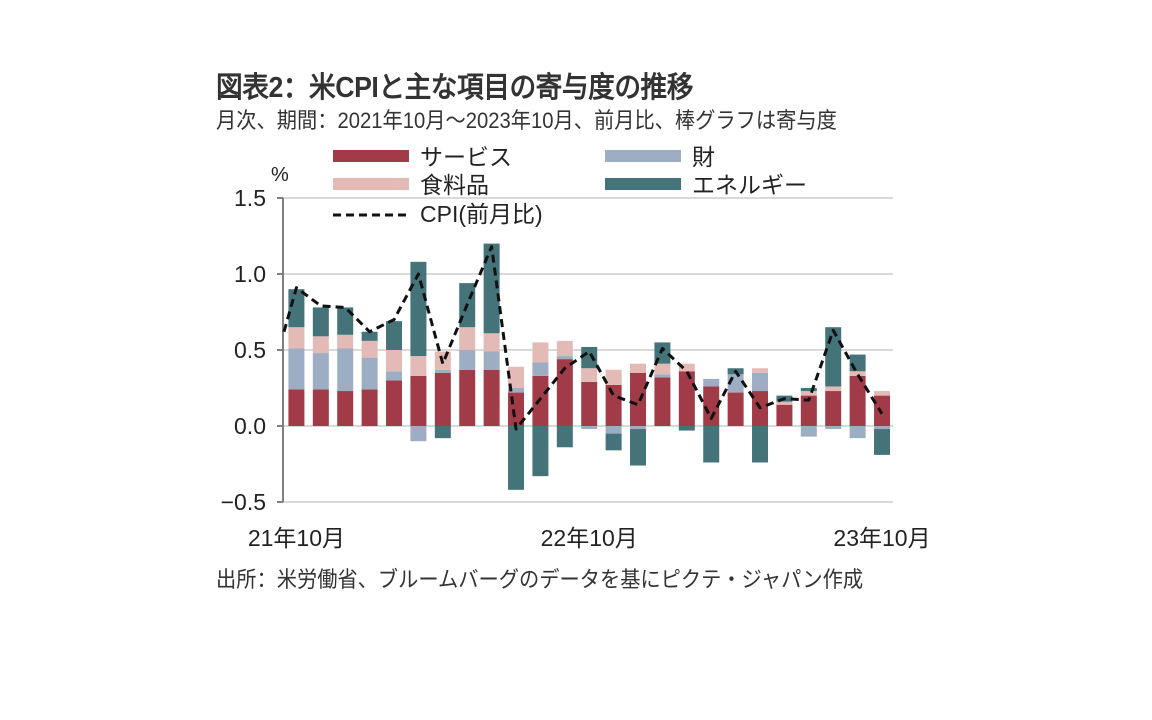 The width and height of the screenshot is (1152, 720). I want to click on legend-label: 食料品, so click(454, 185).